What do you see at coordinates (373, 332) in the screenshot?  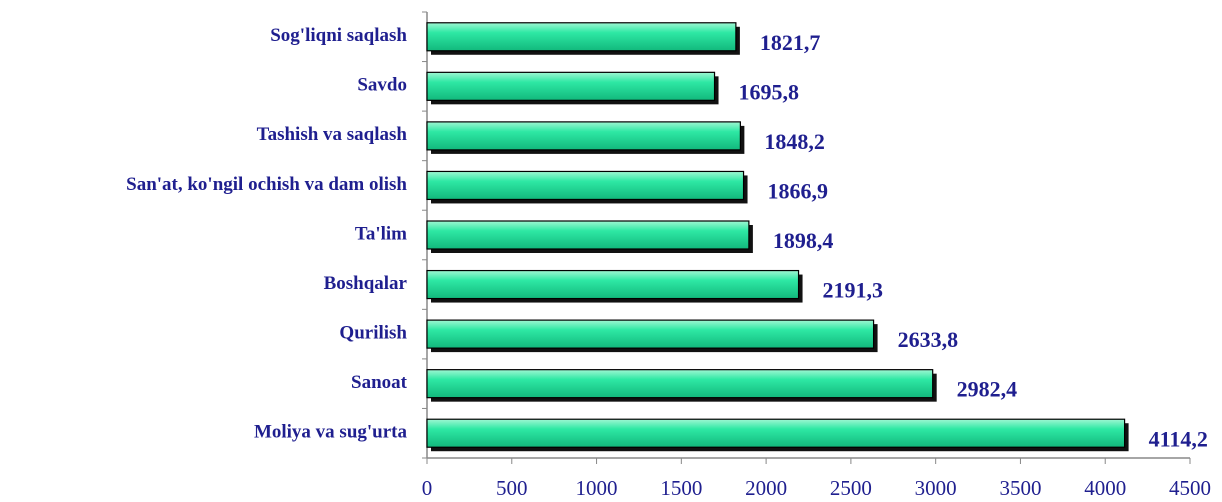 I see `category-label: Qurilish` at bounding box center [373, 332].